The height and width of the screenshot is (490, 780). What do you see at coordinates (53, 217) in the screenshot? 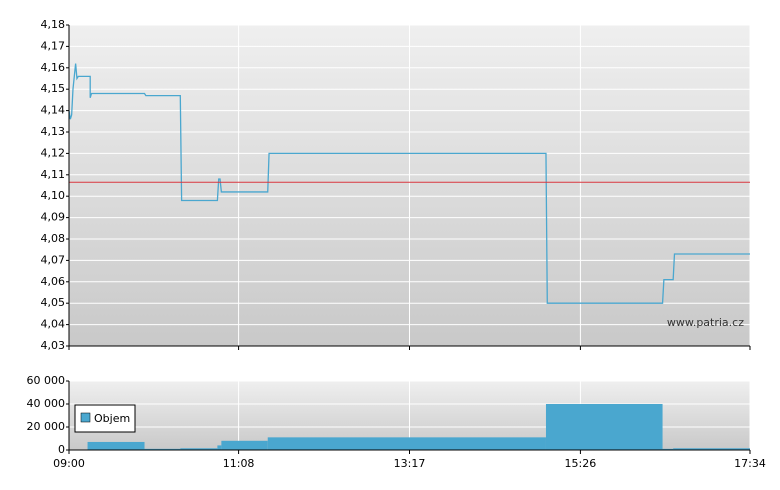
I see `y-tick-label: 4,09` at bounding box center [53, 217].